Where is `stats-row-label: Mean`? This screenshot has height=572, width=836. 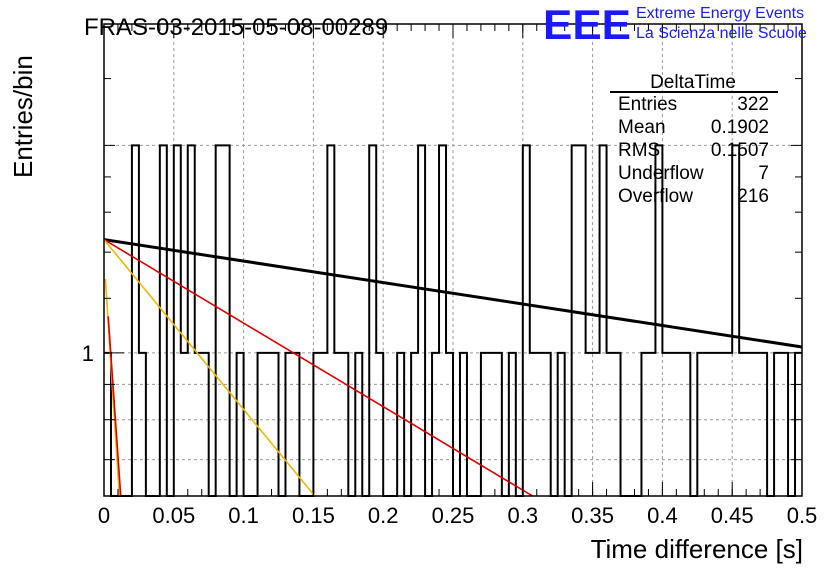
stats-row-label: Mean is located at coordinates (642, 127).